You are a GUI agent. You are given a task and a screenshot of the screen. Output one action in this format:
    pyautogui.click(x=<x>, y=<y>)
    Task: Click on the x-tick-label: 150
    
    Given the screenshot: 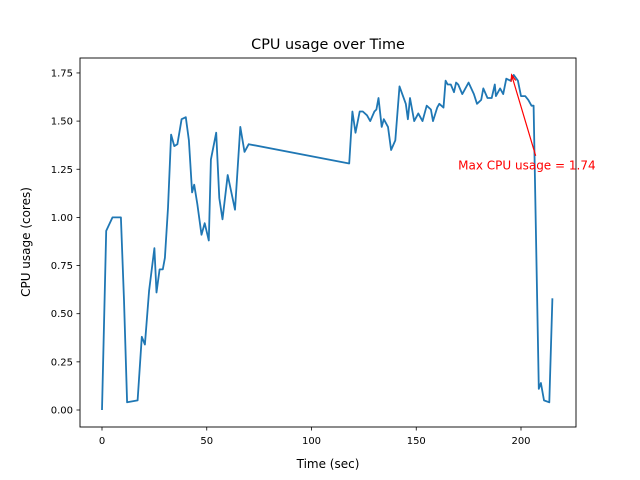 What is the action you would take?
    pyautogui.click(x=416, y=441)
    